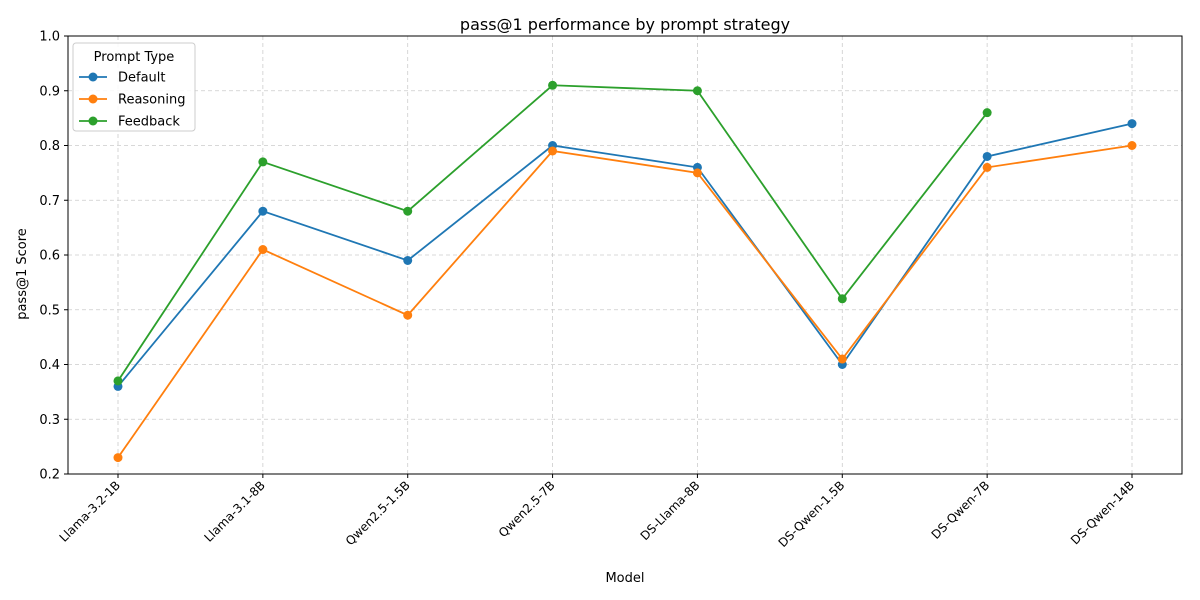 This screenshot has height=600, width=1200. What do you see at coordinates (670, 510) in the screenshot?
I see `x-tick-label: DS-Llama-8B` at bounding box center [670, 510].